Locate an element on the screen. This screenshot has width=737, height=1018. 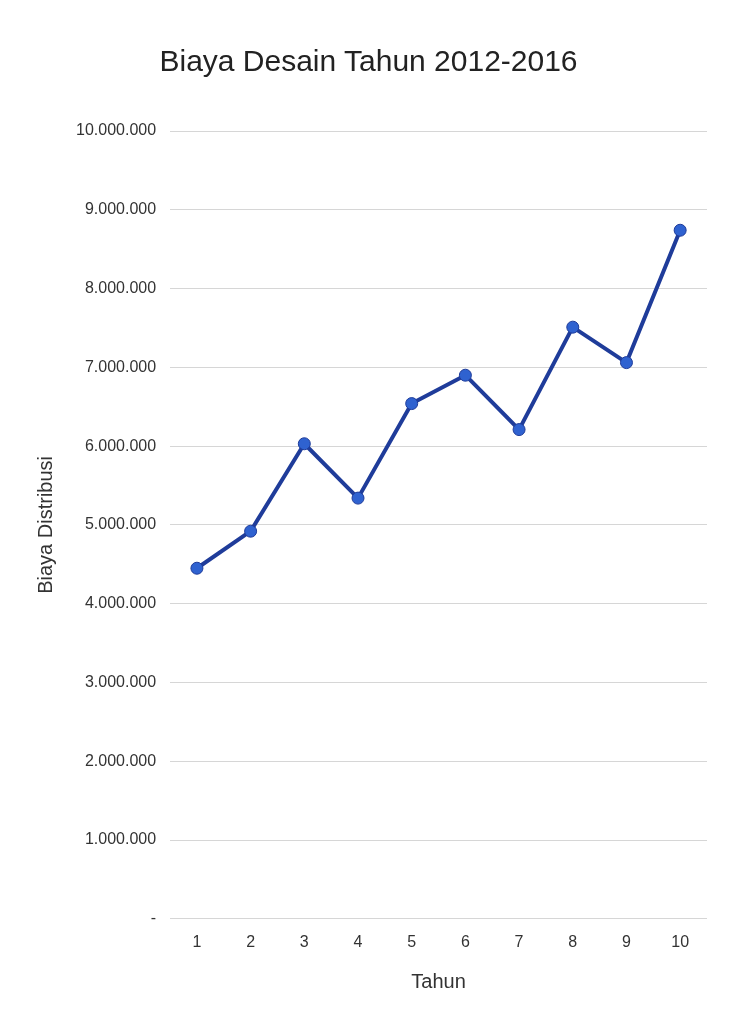
x-tick-label: 3 is located at coordinates (304, 941).